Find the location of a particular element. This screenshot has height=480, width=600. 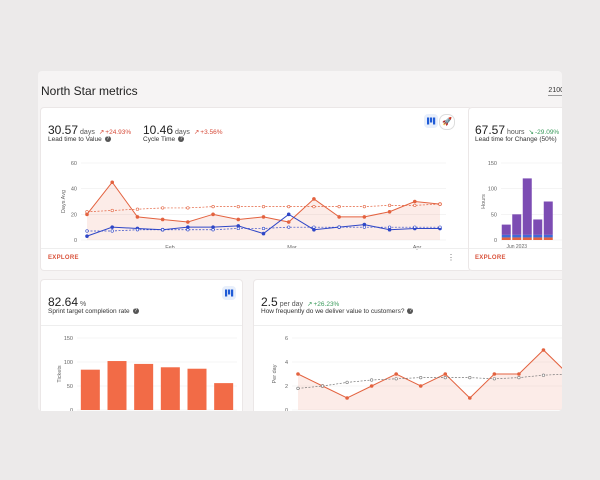

y-tick-label: 150 is located at coordinates (68, 339).